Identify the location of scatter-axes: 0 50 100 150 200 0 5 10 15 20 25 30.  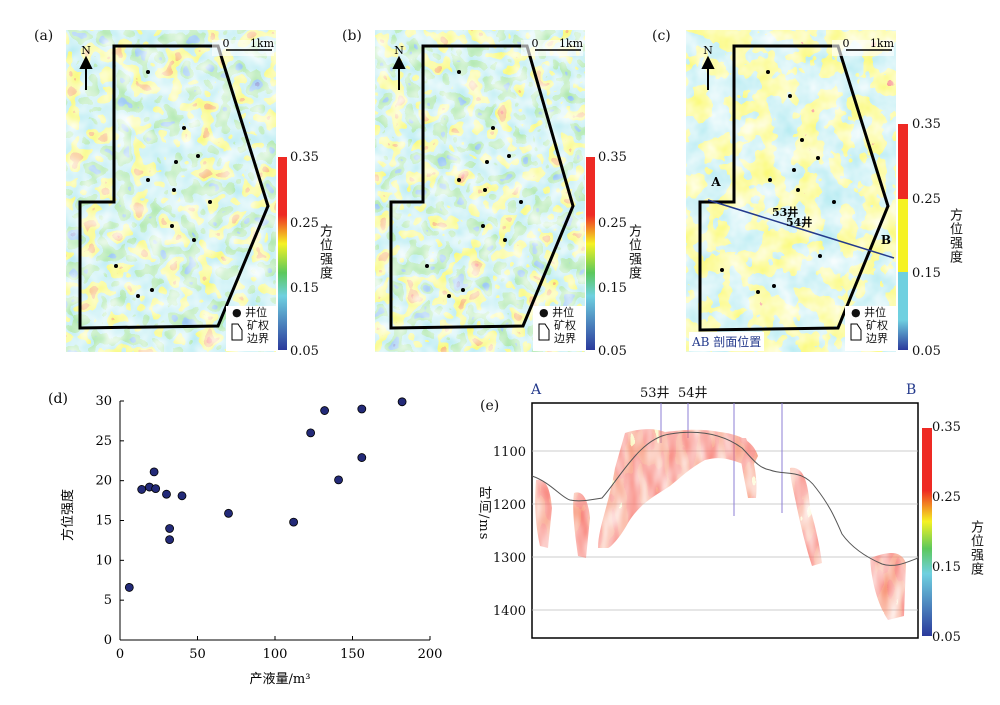
(268, 528).